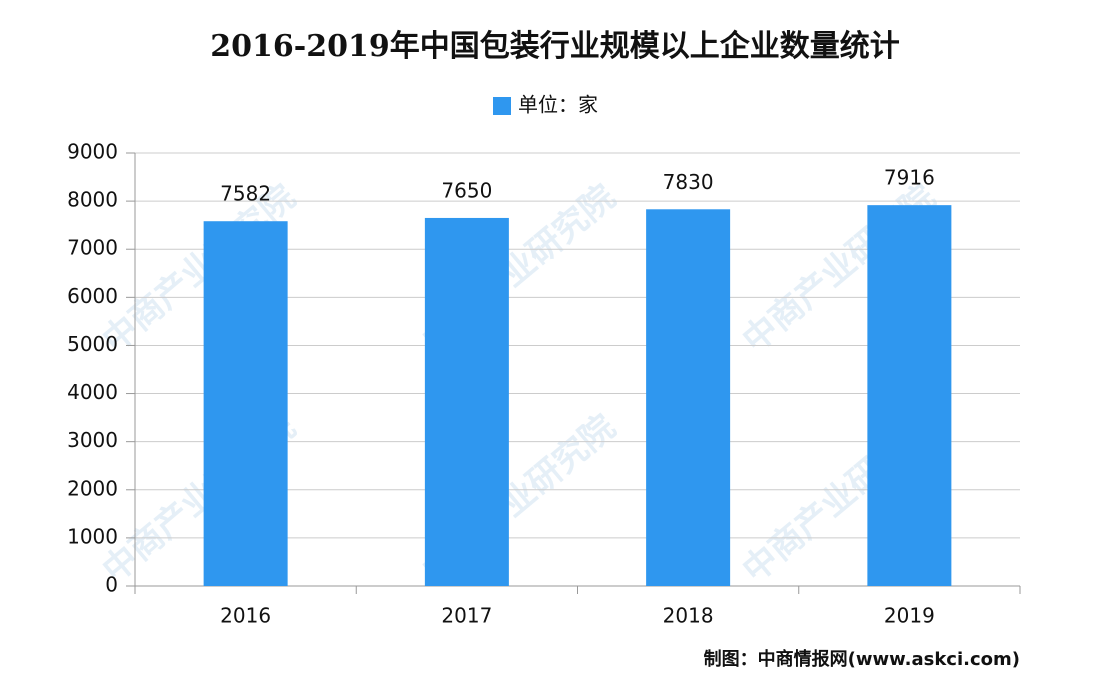 This screenshot has height=688, width=1108. What do you see at coordinates (688, 182) in the screenshot?
I see `data-label: 7830` at bounding box center [688, 182].